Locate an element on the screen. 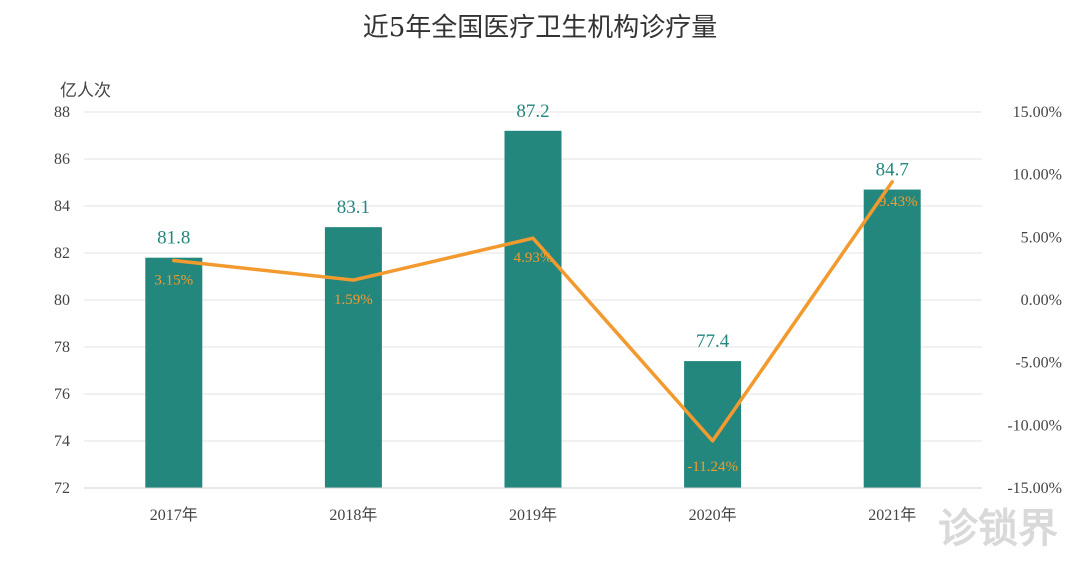 The height and width of the screenshot is (568, 1080). left-tick-label: 88 is located at coordinates (62, 112).